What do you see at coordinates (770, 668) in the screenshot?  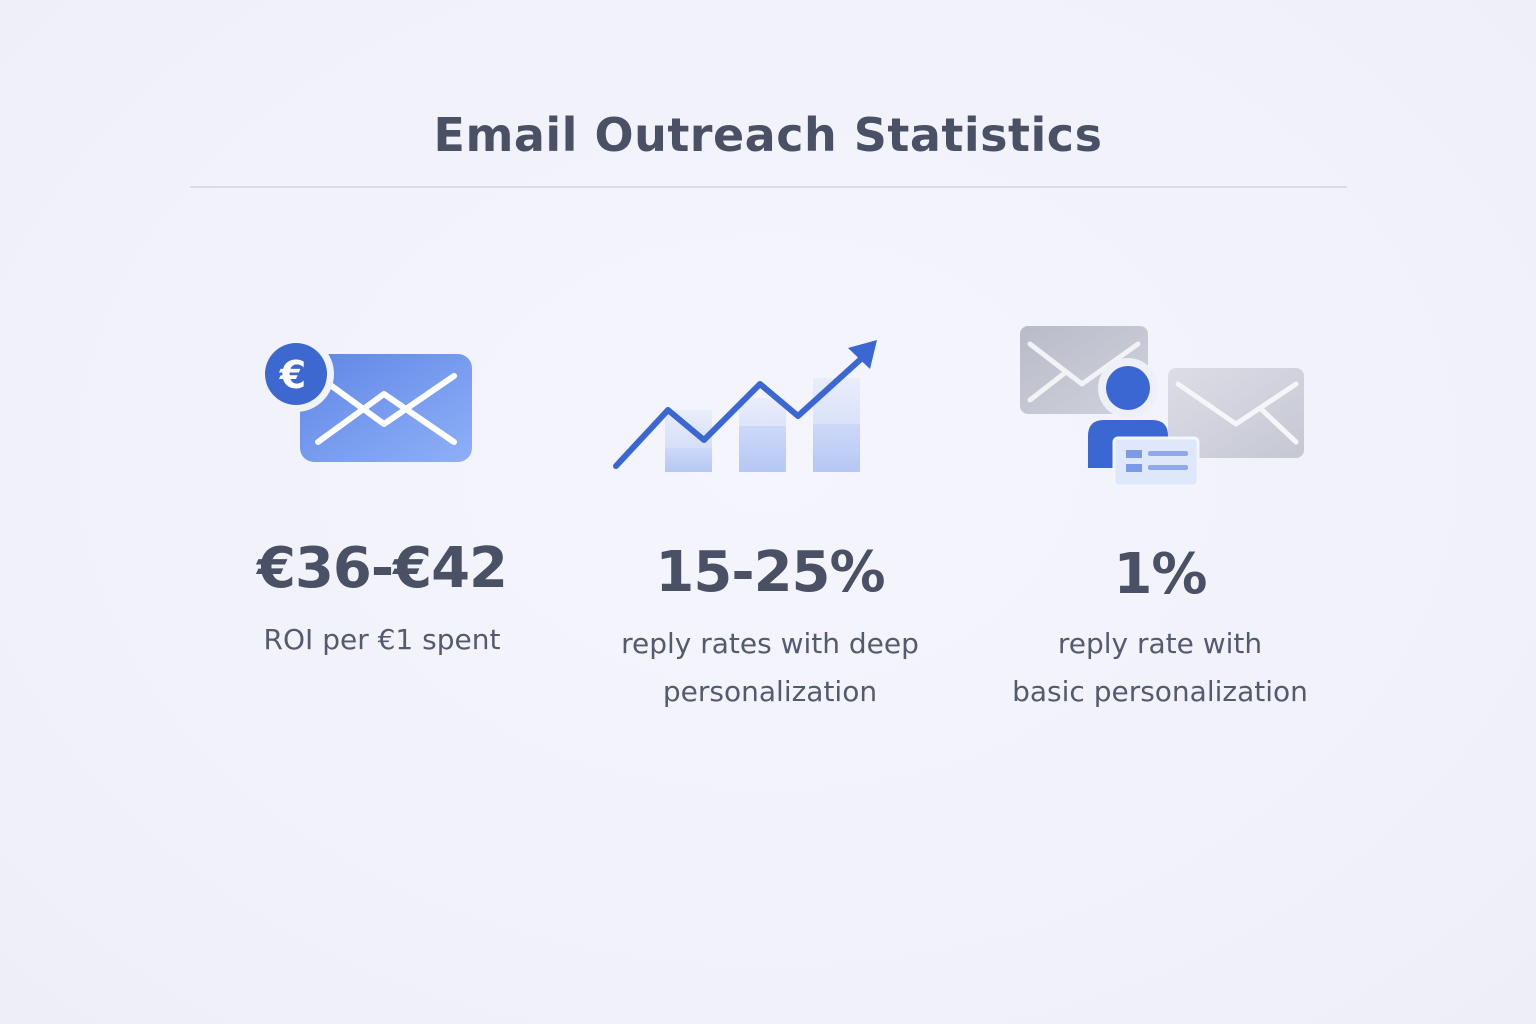 I see `stat-caption-deep: reply rates with deep personalization` at bounding box center [770, 668].